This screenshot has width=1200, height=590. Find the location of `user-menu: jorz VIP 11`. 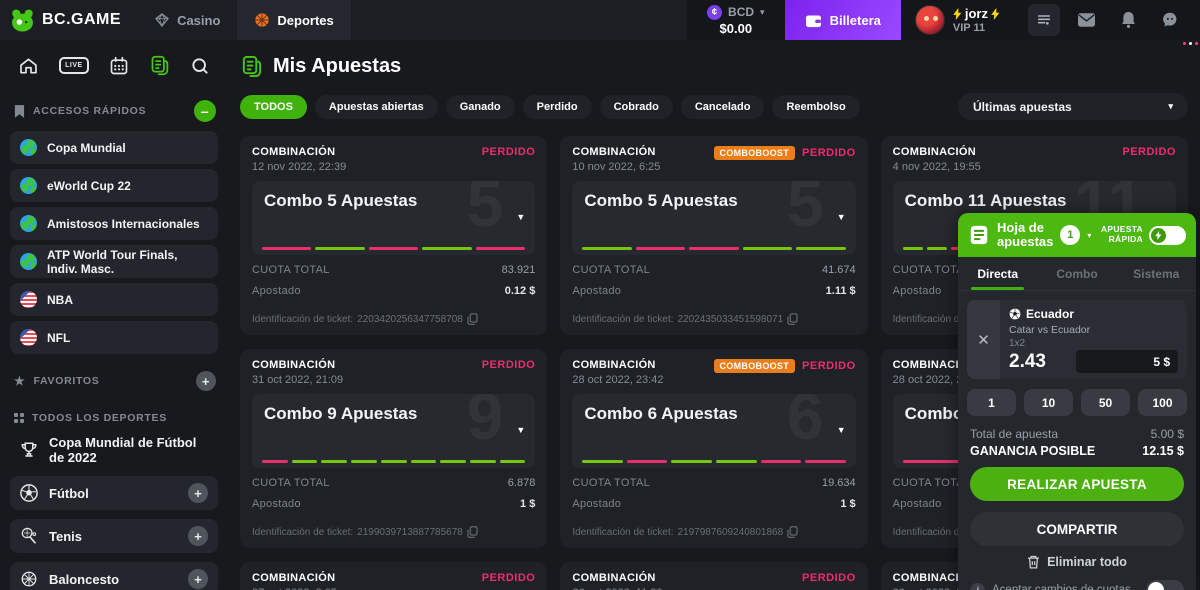

user-menu: jorz VIP 11 is located at coordinates (957, 20).